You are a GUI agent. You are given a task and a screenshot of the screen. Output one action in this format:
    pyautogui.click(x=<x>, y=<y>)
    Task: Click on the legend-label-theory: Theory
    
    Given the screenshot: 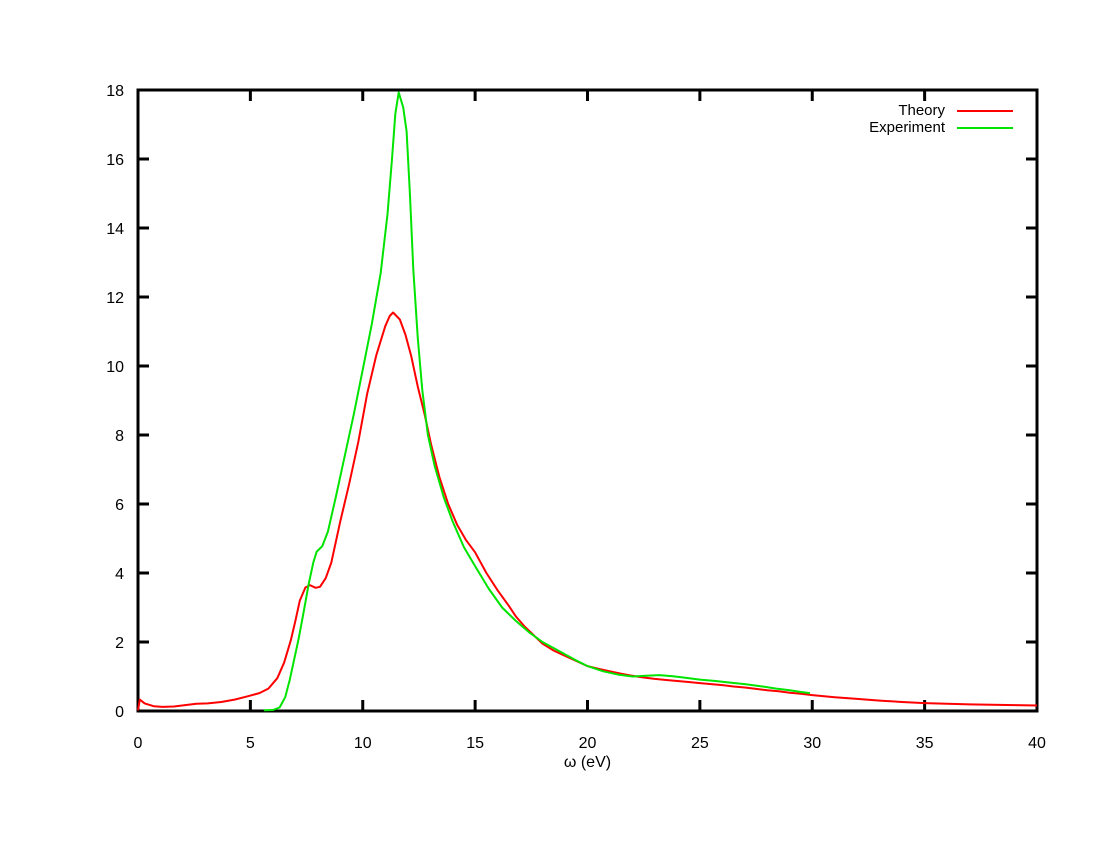 What is the action you would take?
    pyautogui.click(x=921, y=110)
    